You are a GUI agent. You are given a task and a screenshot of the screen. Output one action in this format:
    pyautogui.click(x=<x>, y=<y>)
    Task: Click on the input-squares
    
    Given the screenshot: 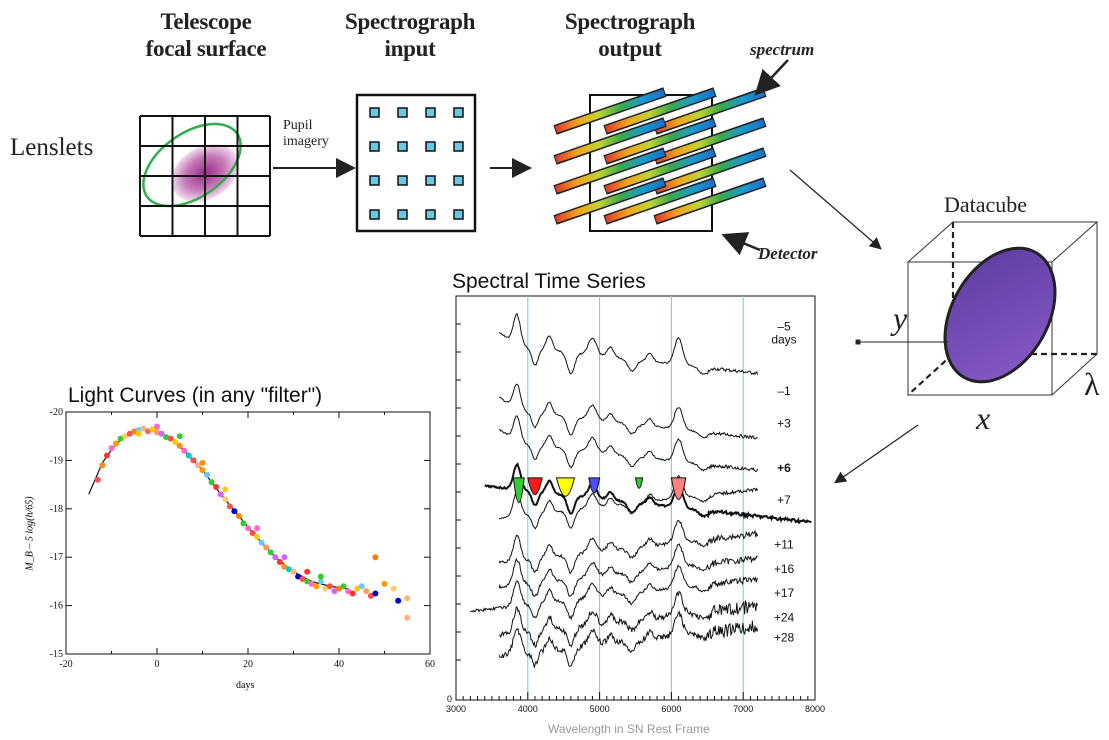 What is the action you would take?
    pyautogui.click(x=416, y=163)
    